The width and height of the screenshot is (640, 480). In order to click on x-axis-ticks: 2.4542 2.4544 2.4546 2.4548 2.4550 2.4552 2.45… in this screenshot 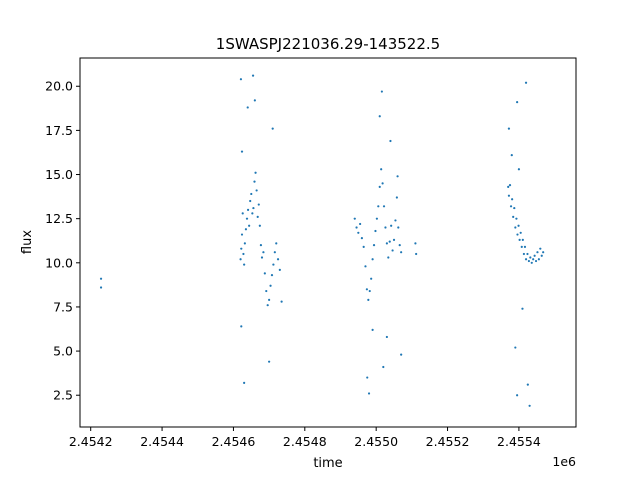, I will do `click(305, 438)`.